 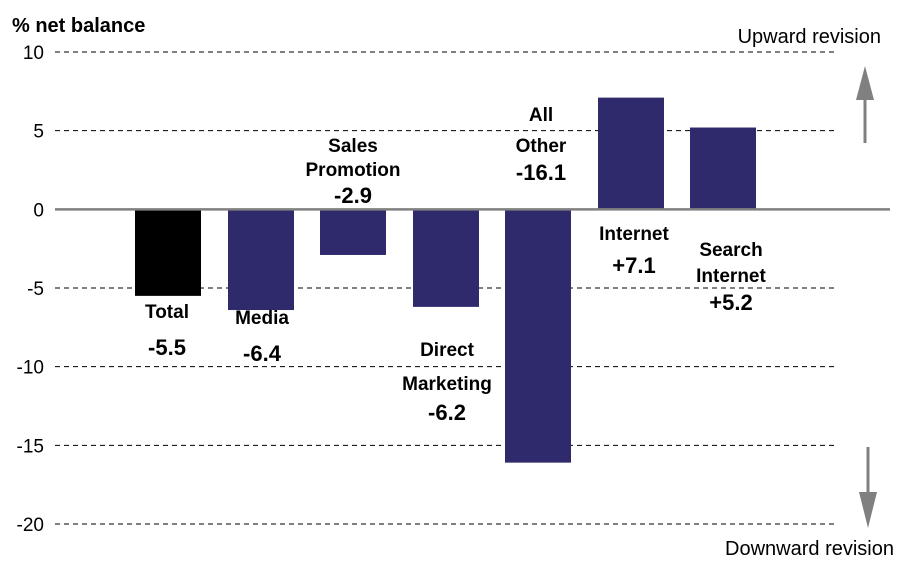 I want to click on category-label: Total, so click(x=167, y=312).